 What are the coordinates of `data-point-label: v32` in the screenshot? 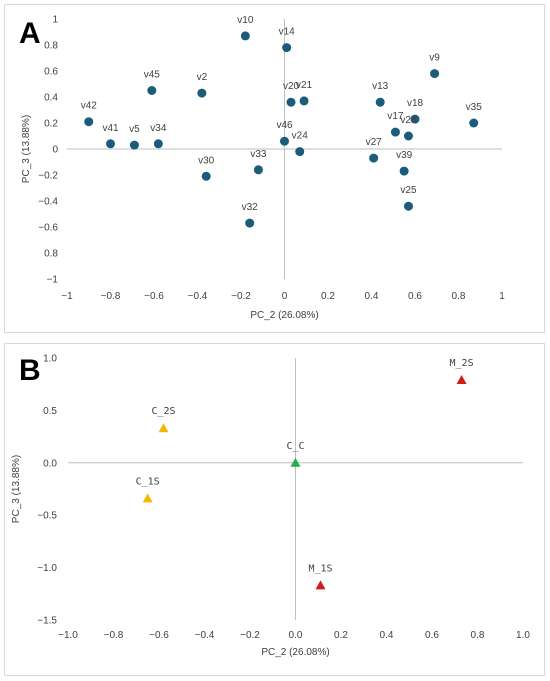 It's located at (250, 207).